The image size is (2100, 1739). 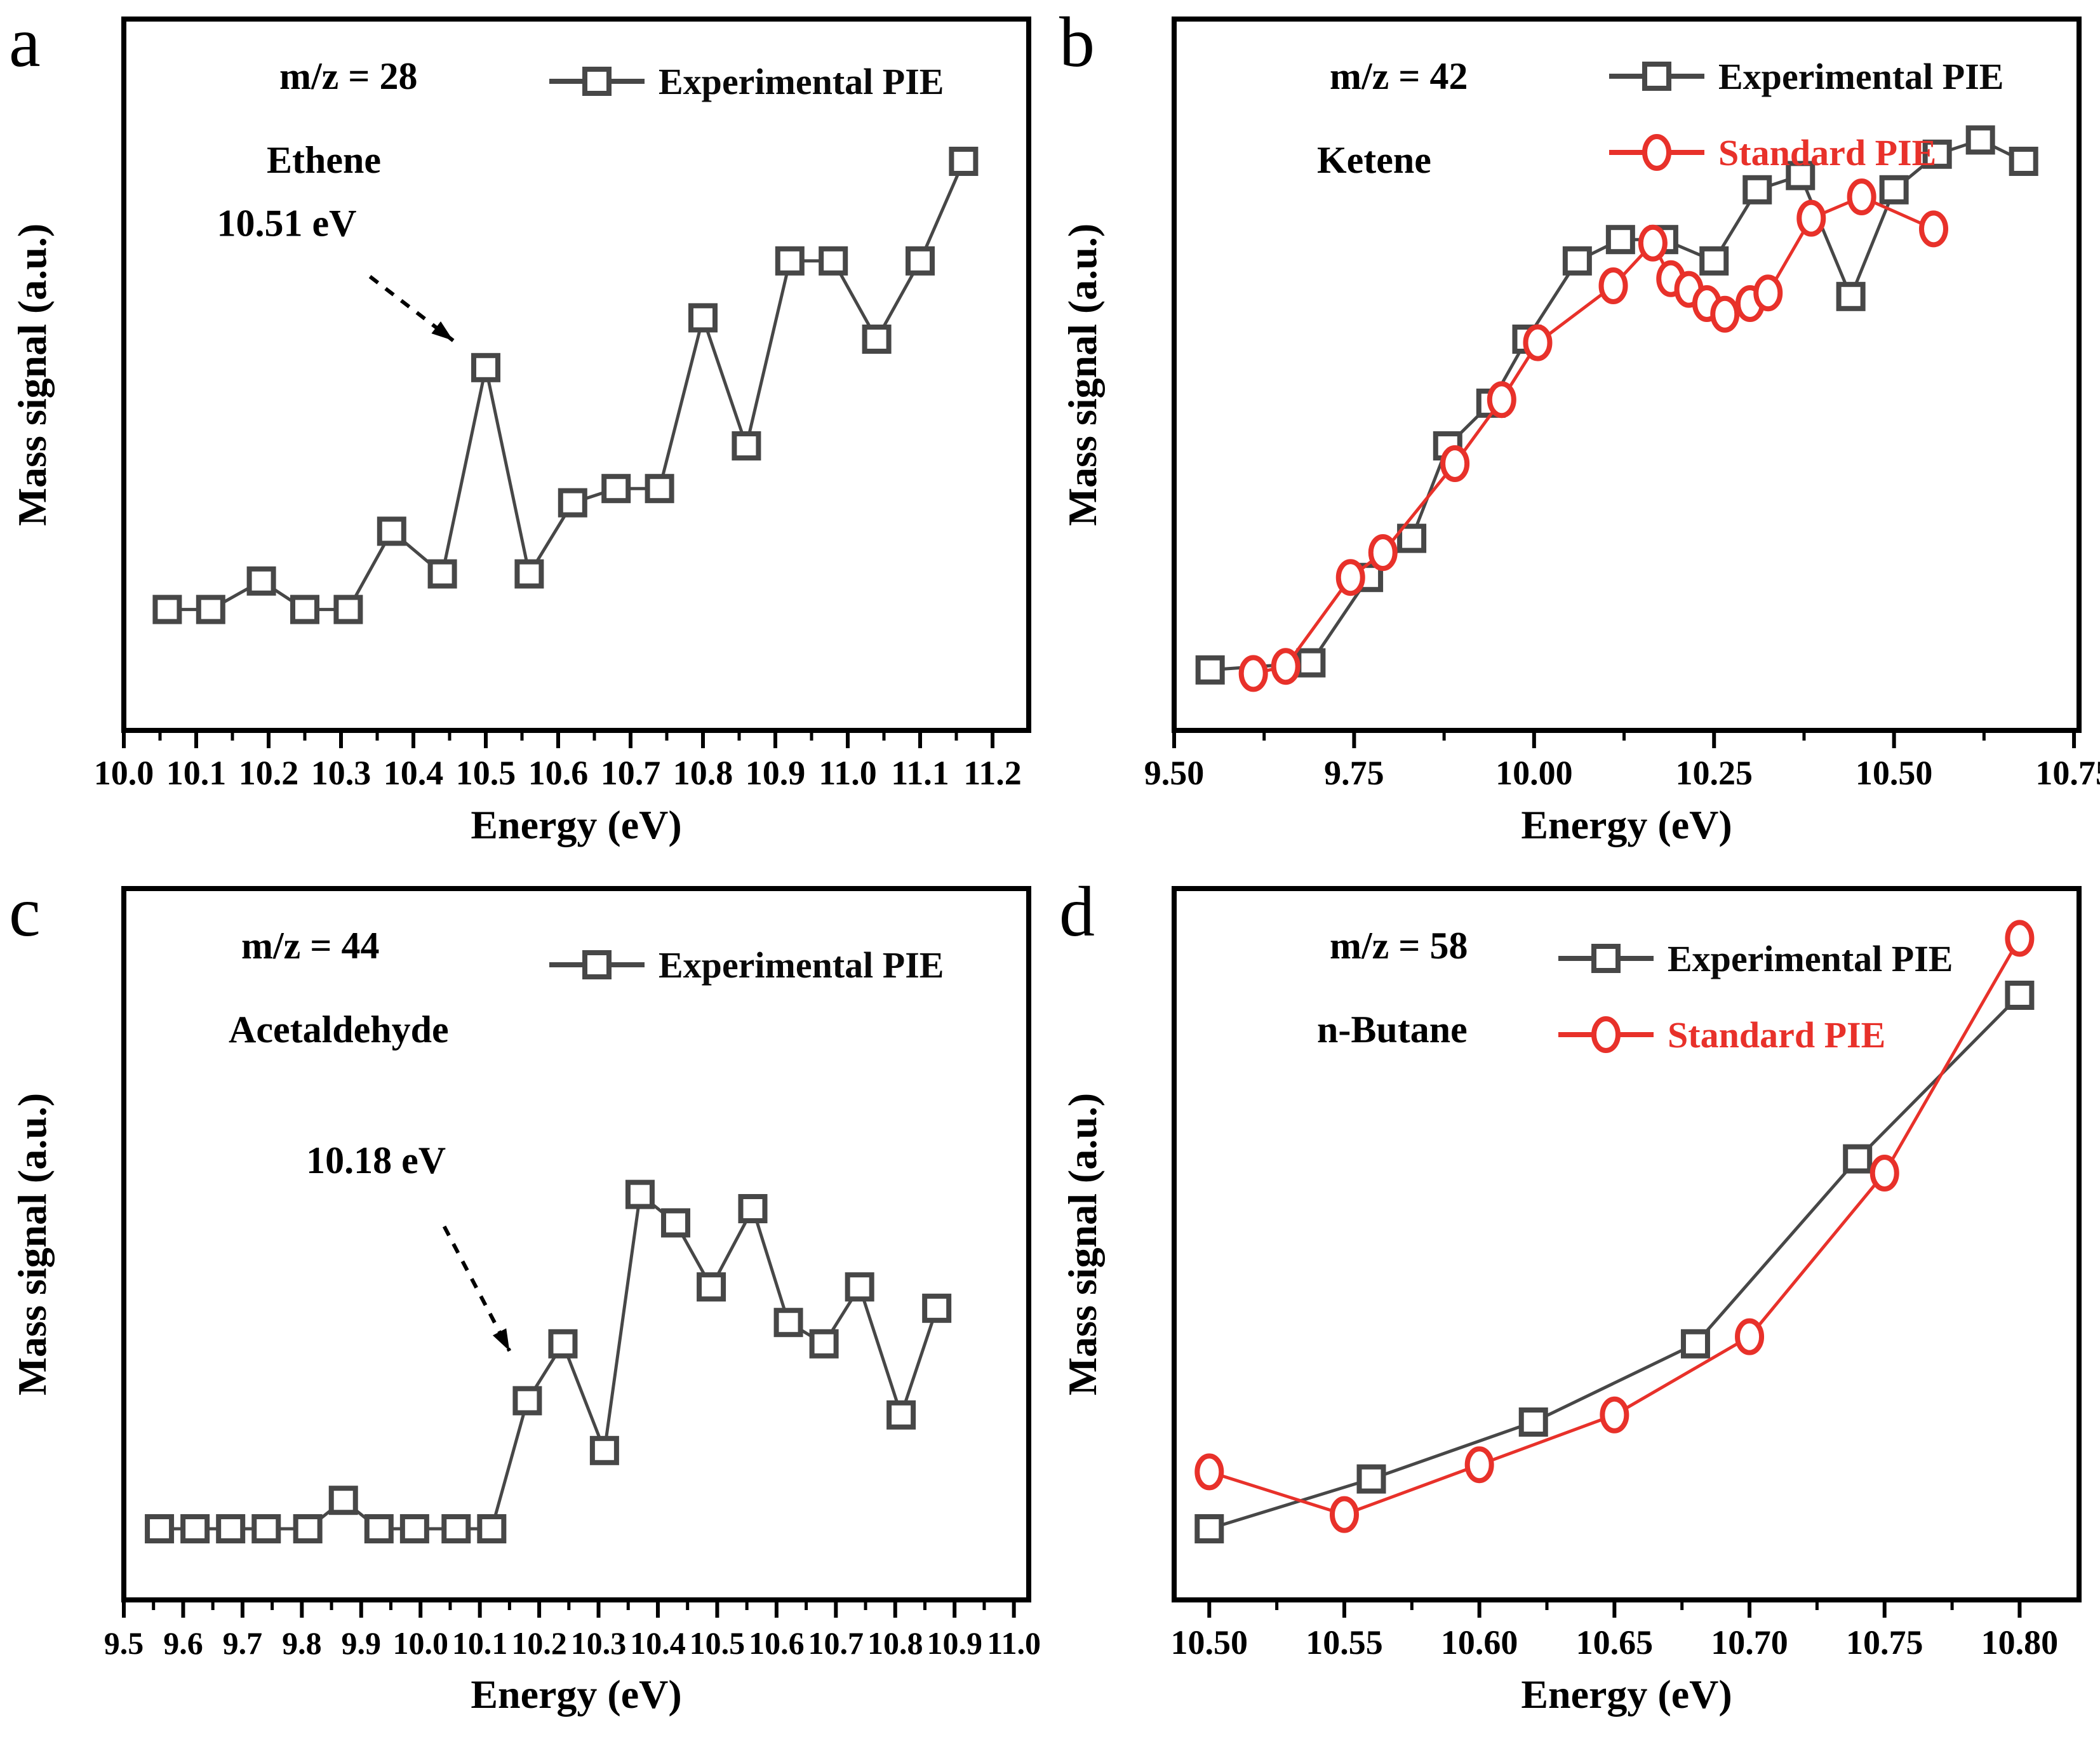 What do you see at coordinates (992, 773) in the screenshot?
I see `x-axis-tick-label: 11.2` at bounding box center [992, 773].